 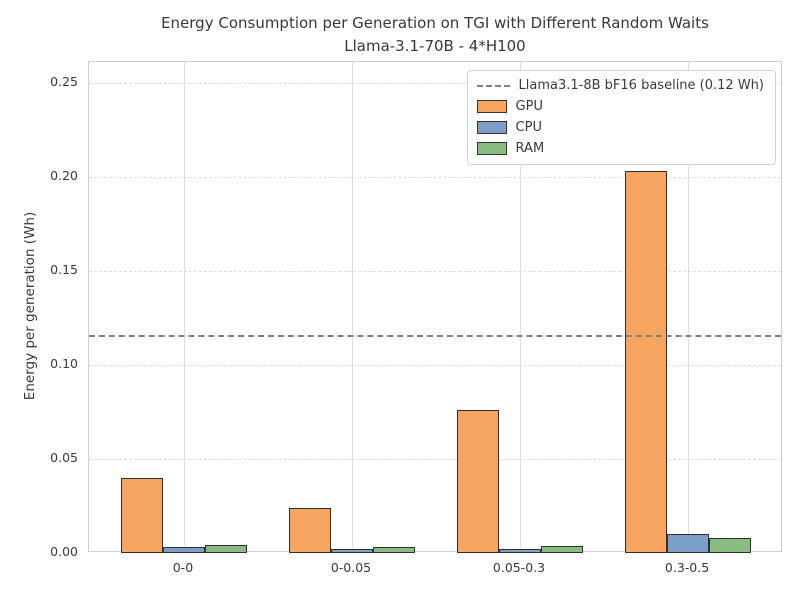 What do you see at coordinates (64, 457) in the screenshot?
I see `y-tick-label: 0.05` at bounding box center [64, 457].